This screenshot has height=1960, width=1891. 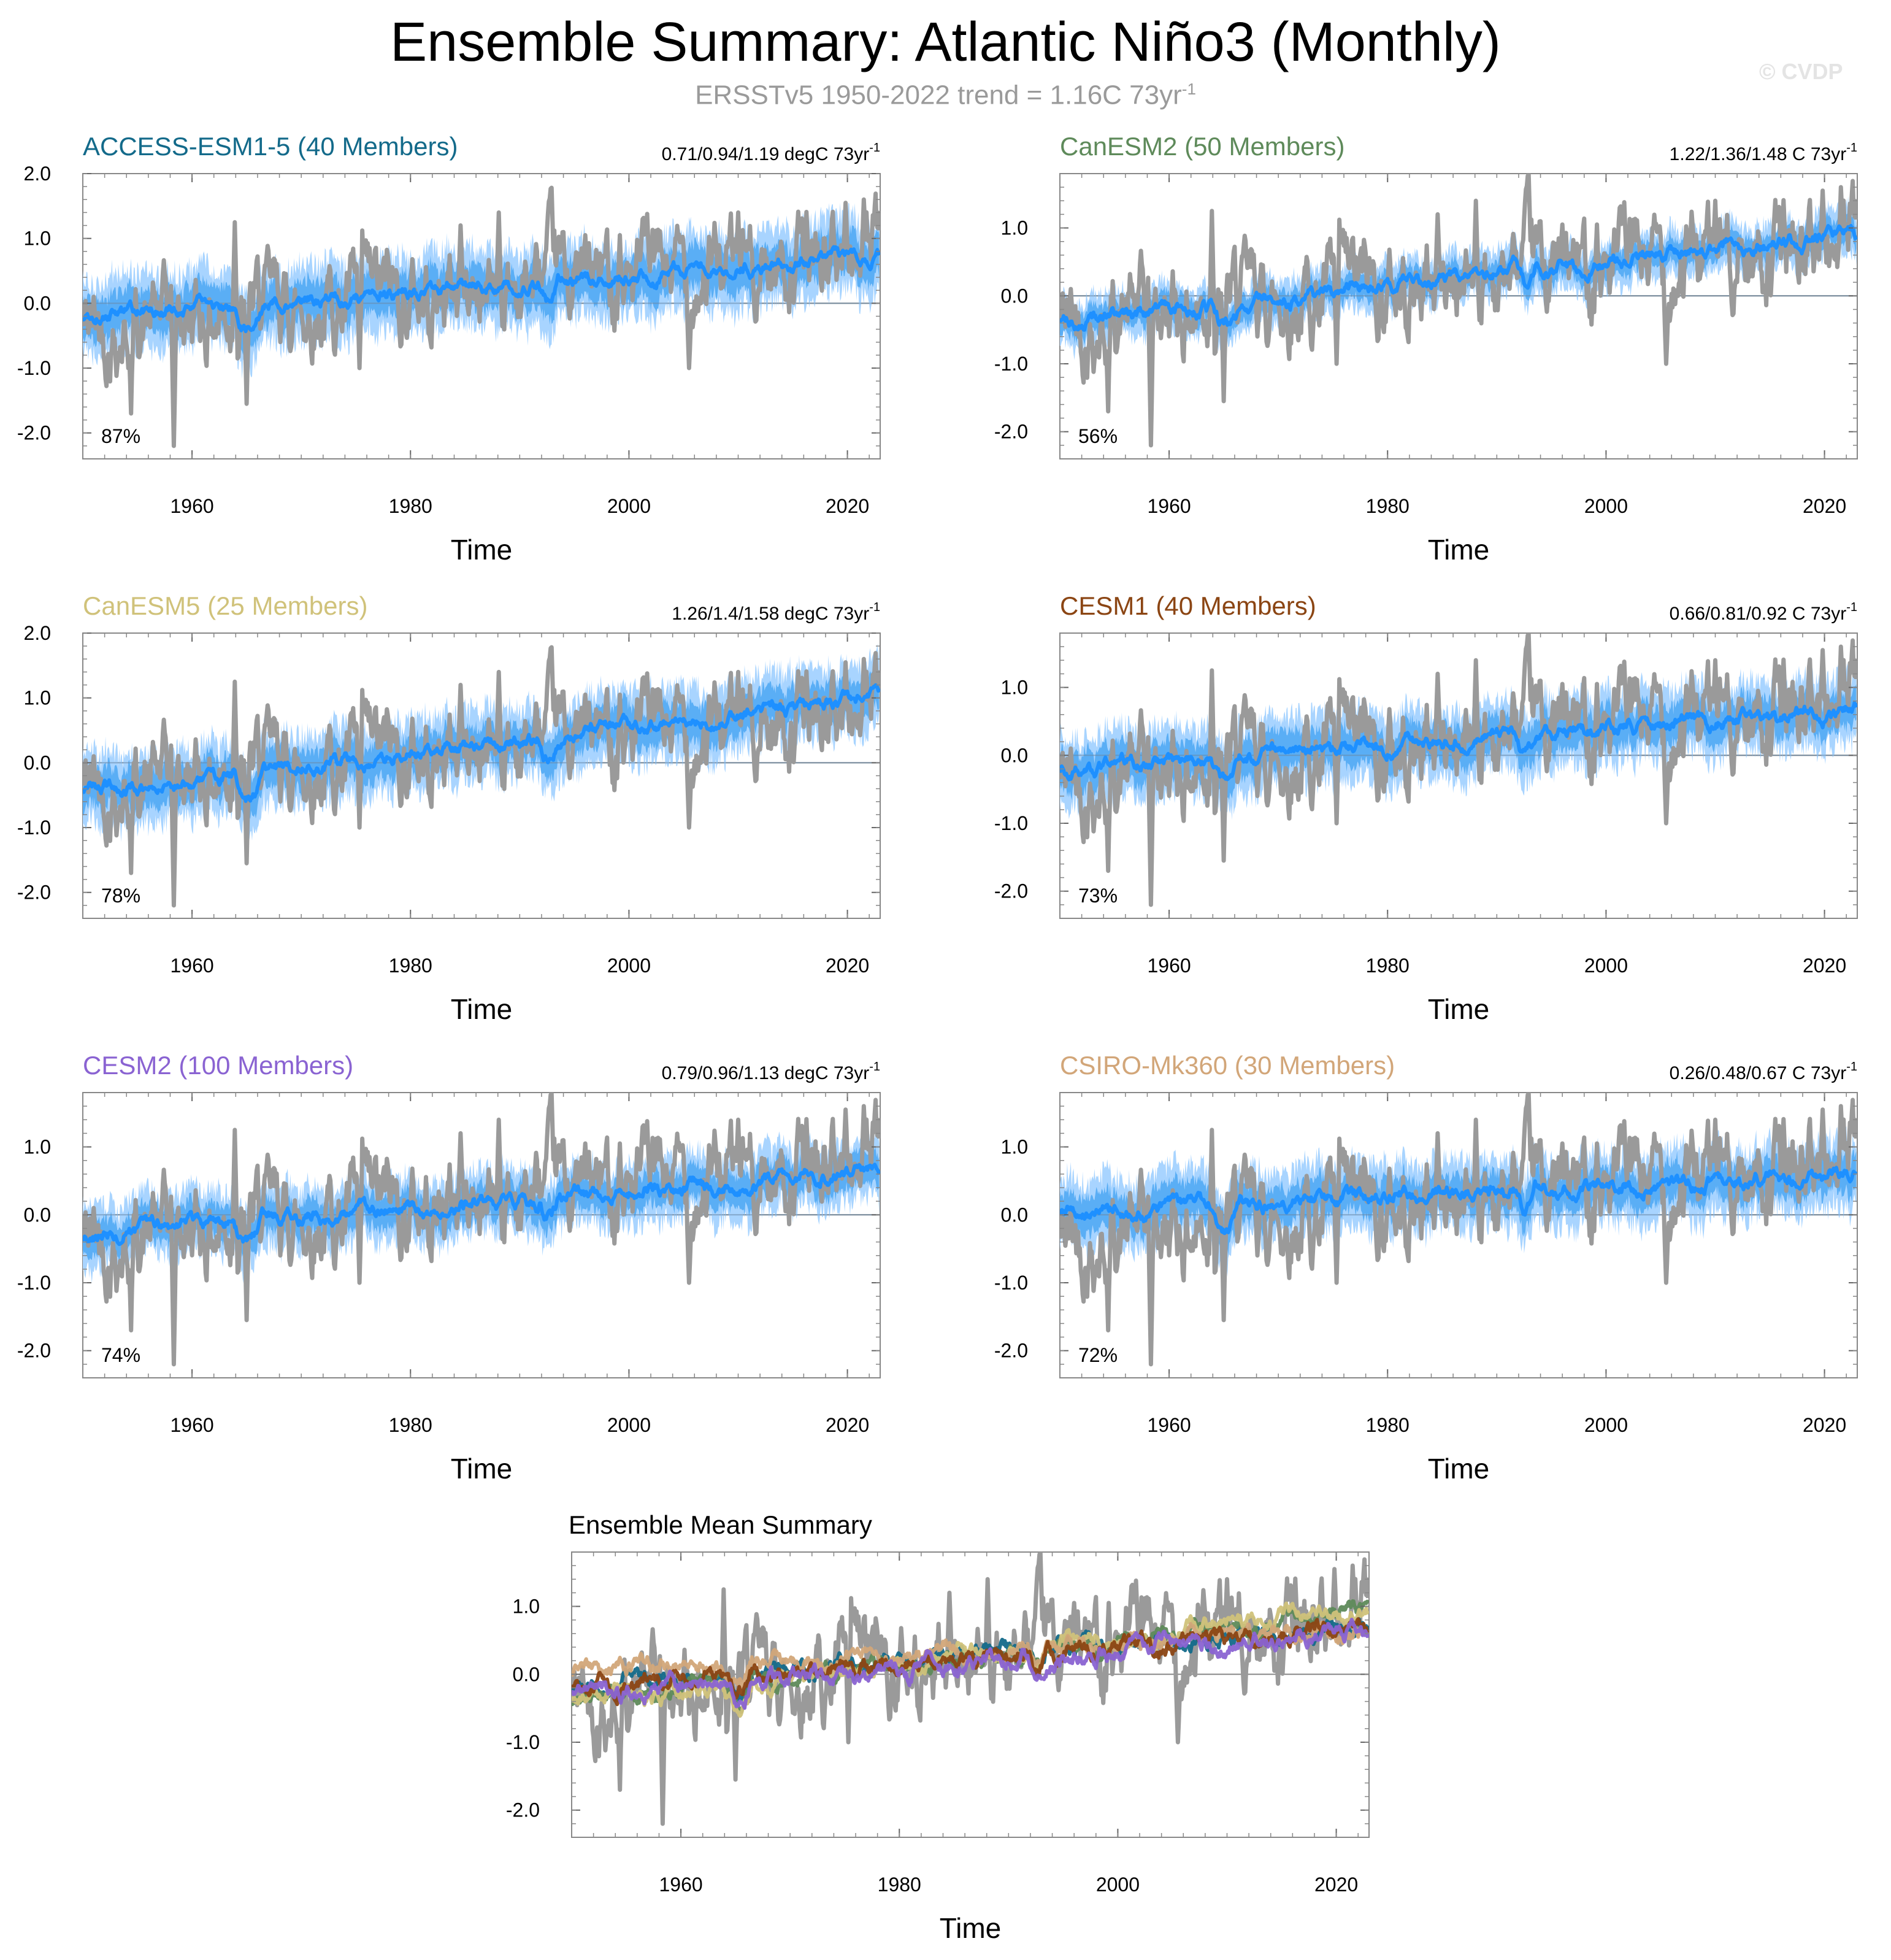 What do you see at coordinates (721, 1524) in the screenshot?
I see `panel-title: Ensemble Mean Summary` at bounding box center [721, 1524].